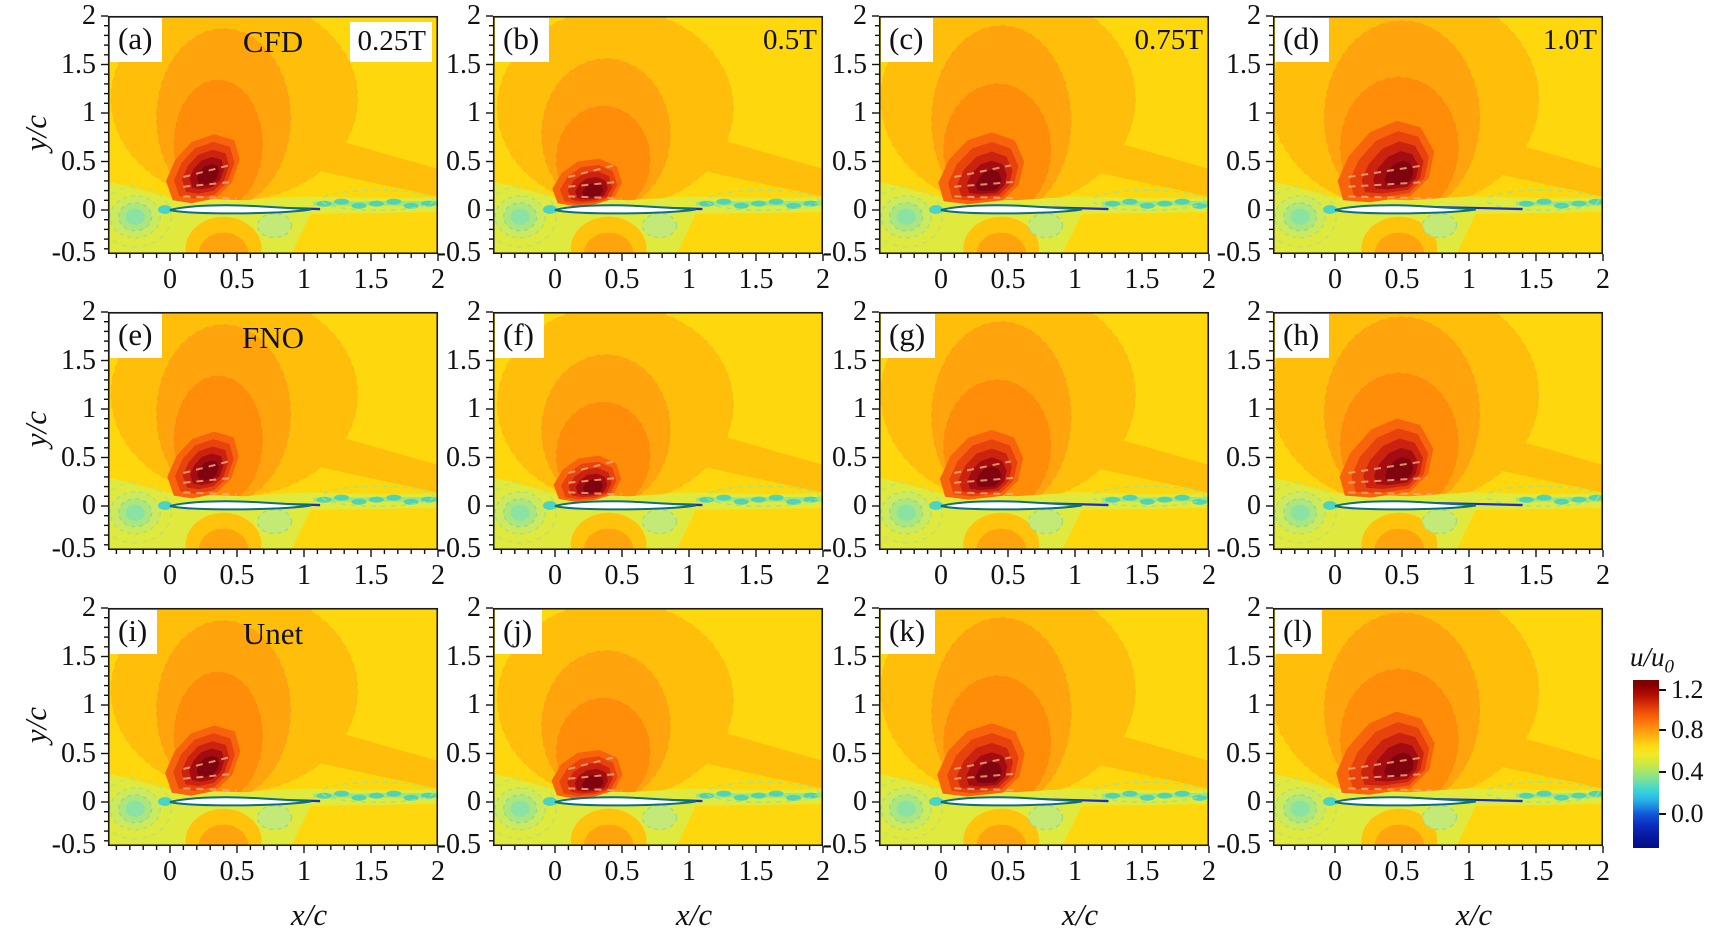 This screenshot has height=938, width=1711. Describe the element at coordinates (908, 336) in the screenshot. I see `panel-tag: (g)` at that location.